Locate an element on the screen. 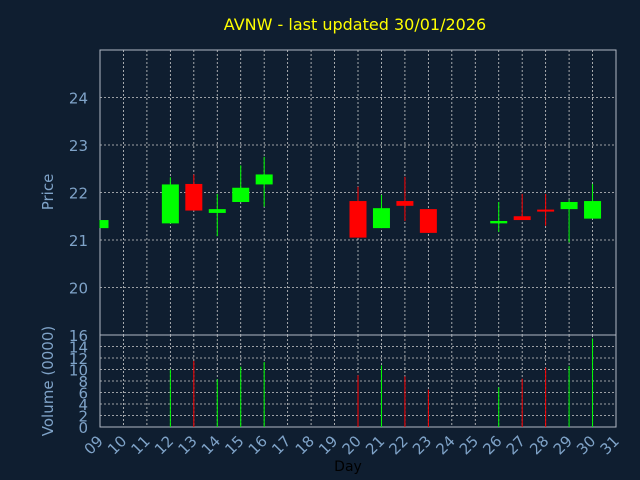 This screenshot has height=480, width=640. x-tick-label: 17 is located at coordinates (281, 445).